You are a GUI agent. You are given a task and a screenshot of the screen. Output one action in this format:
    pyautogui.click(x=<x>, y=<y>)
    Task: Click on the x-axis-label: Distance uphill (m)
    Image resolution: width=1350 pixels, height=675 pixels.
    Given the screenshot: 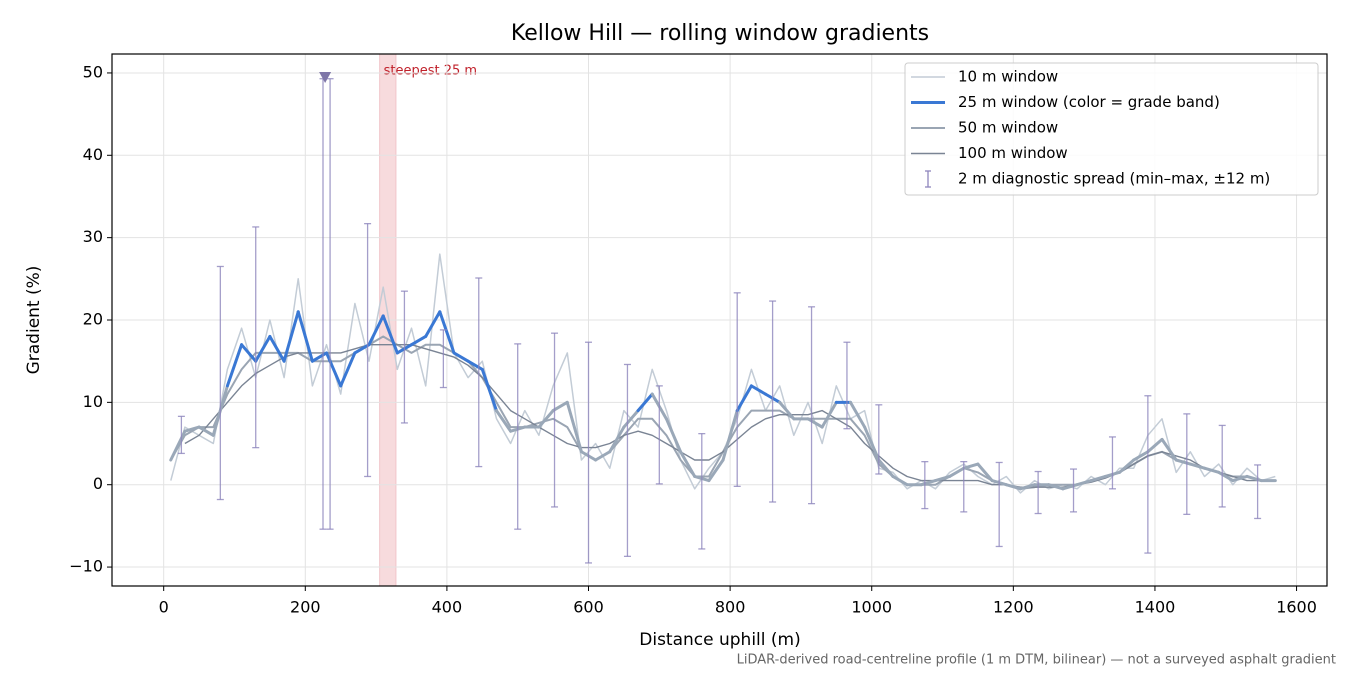 What is the action you would take?
    pyautogui.click(x=719, y=640)
    